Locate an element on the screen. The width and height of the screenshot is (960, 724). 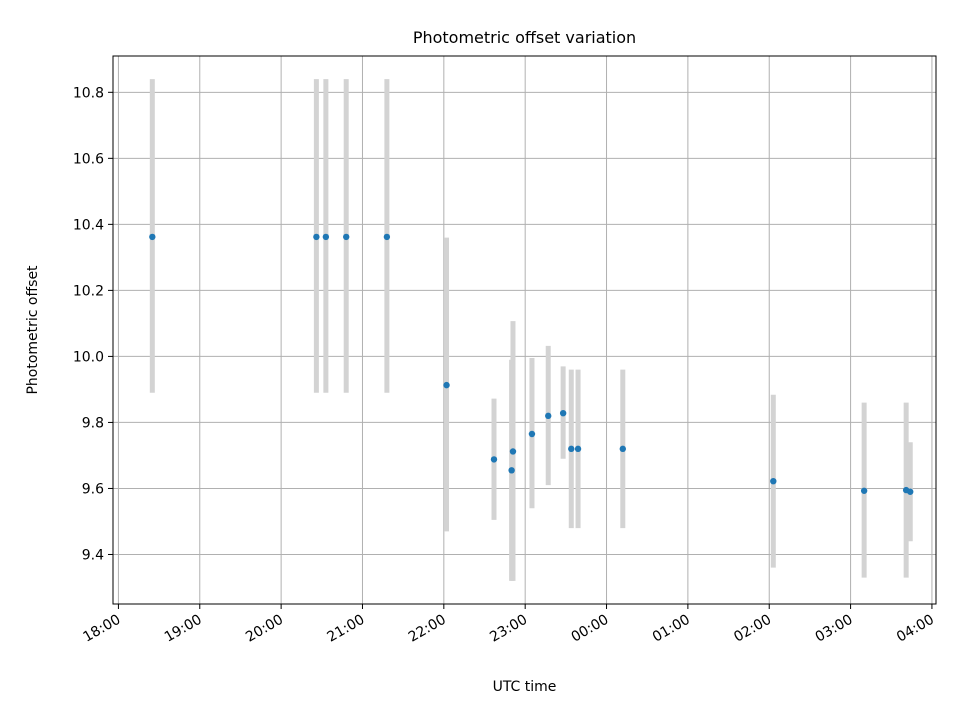
y-tick-label: 9.6 is located at coordinates (93, 489).